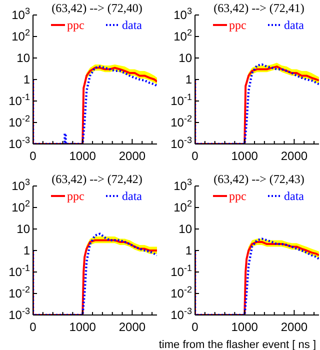  I want to click on chart-title: (63,42) --> (72,41), so click(259, 8).